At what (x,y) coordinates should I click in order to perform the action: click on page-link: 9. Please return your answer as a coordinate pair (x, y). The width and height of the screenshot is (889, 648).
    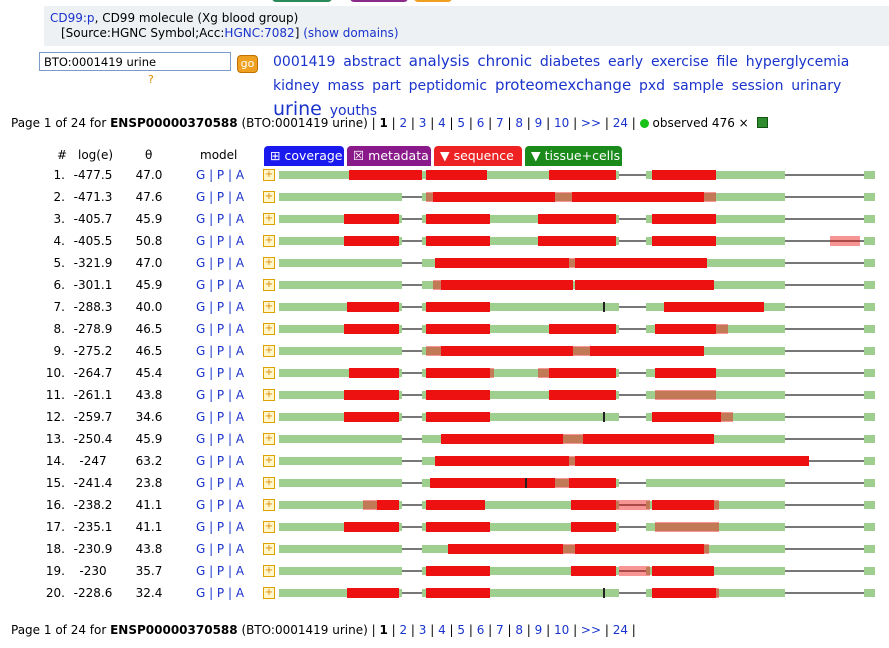
    Looking at the image, I should click on (538, 630).